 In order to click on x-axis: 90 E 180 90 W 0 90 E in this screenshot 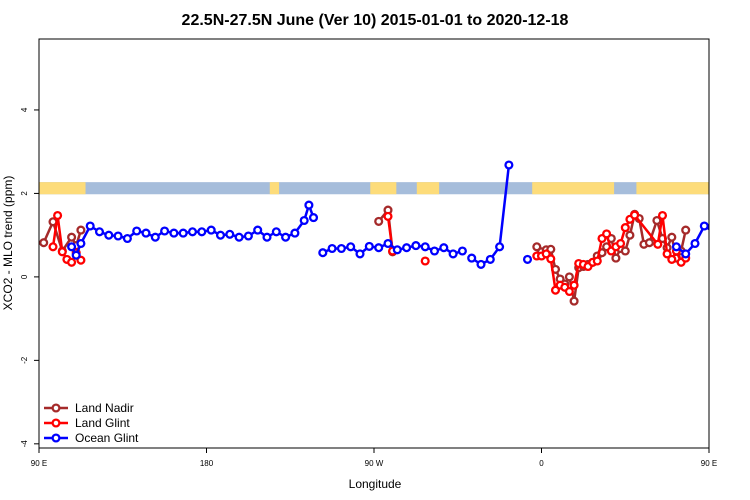, I will do `click(374, 458)`.